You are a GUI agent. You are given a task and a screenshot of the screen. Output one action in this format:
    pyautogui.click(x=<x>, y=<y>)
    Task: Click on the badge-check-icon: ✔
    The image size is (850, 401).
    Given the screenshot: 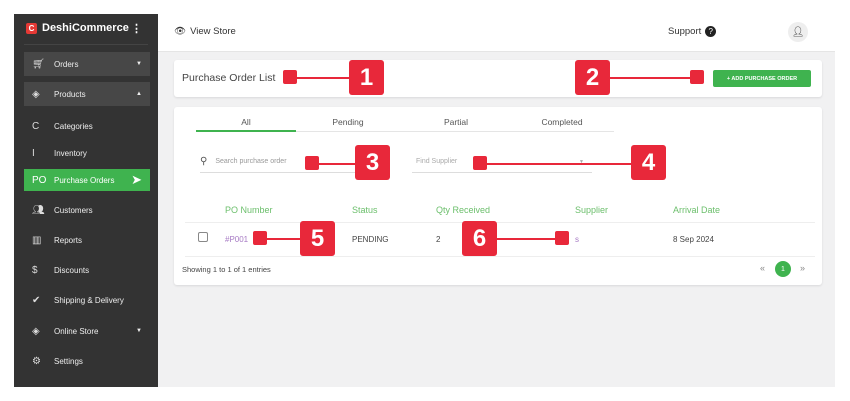 What is the action you would take?
    pyautogui.click(x=36, y=300)
    